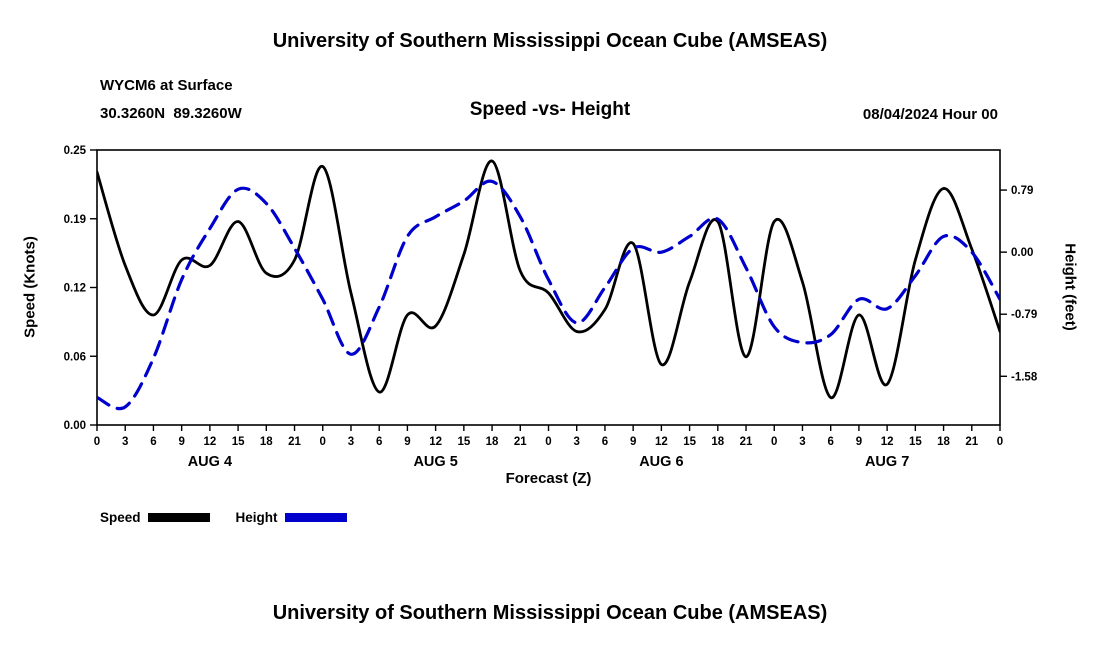 The image size is (1100, 650). I want to click on right-tick-label: -1.58, so click(1024, 377).